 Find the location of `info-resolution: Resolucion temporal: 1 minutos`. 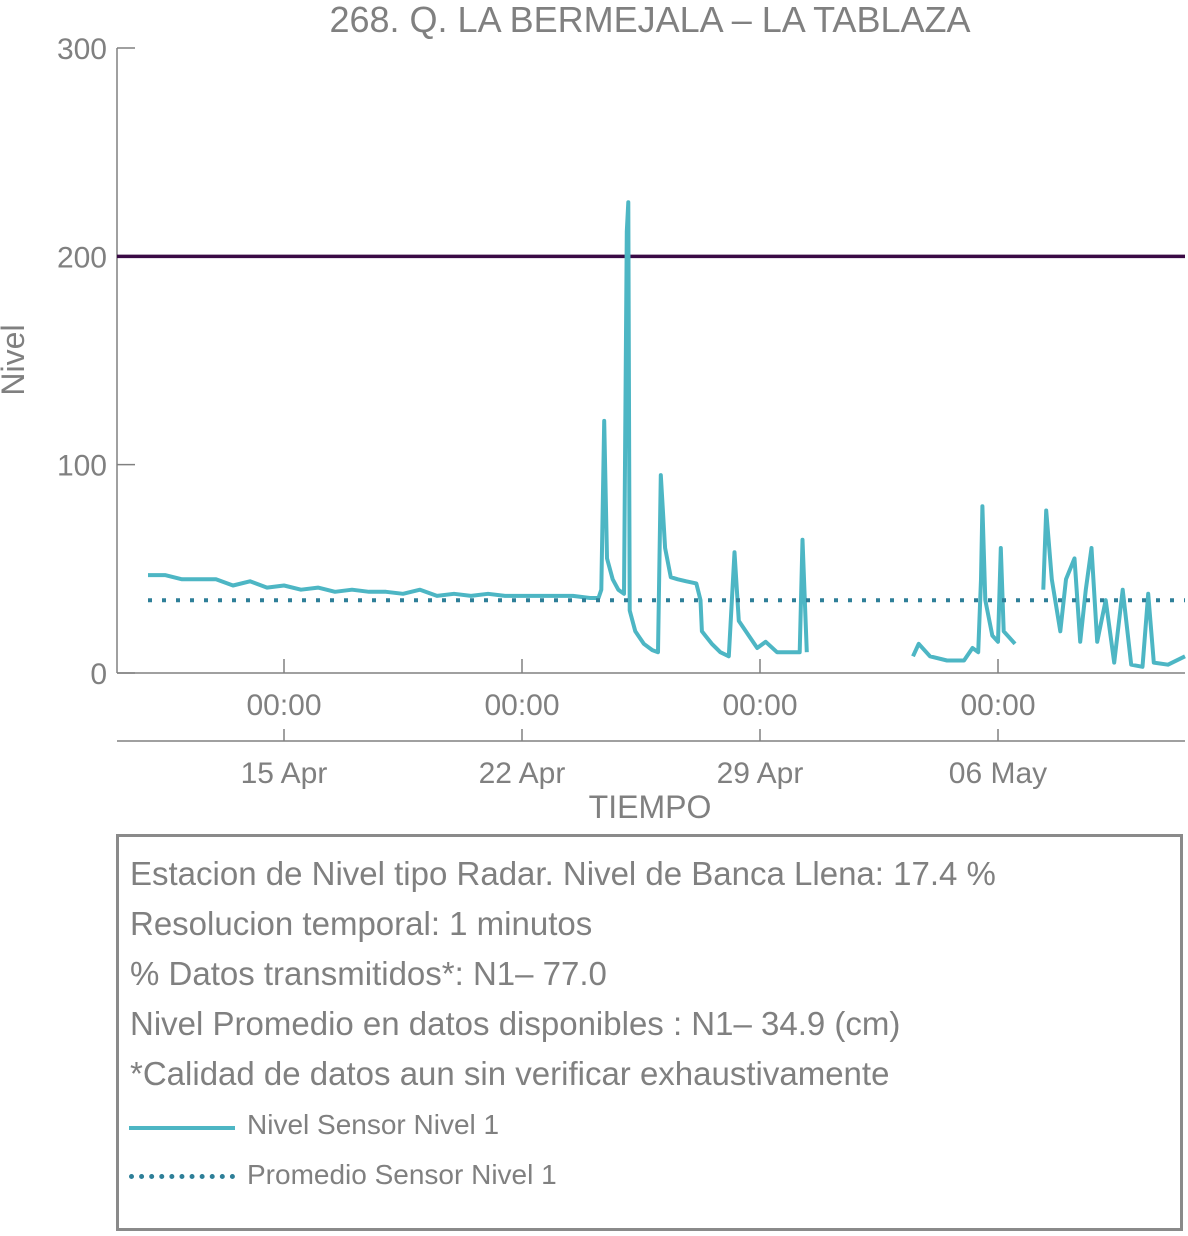

info-resolution: Resolucion temporal: 1 minutos is located at coordinates (361, 923).